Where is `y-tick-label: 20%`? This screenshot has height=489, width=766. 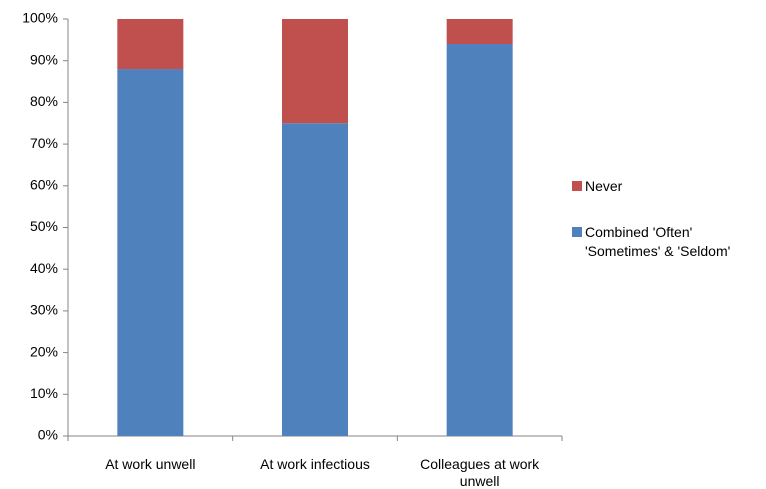
y-tick-label: 20% is located at coordinates (44, 351).